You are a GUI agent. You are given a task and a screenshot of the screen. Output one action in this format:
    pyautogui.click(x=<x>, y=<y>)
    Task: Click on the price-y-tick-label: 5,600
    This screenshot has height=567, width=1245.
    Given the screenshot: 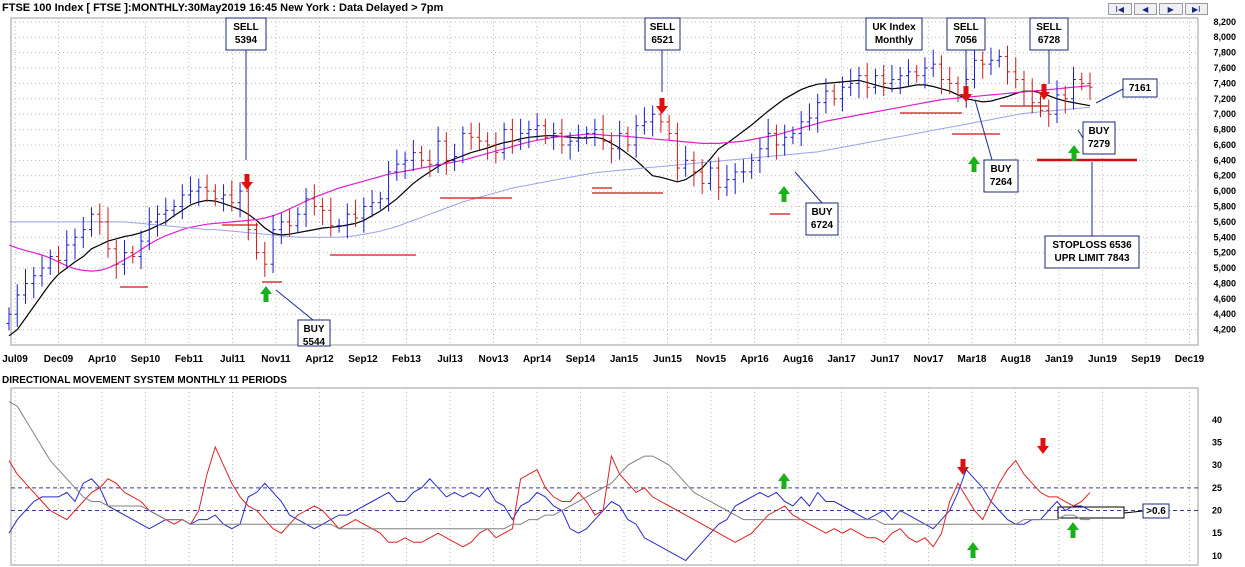 What is the action you would take?
    pyautogui.click(x=1224, y=222)
    